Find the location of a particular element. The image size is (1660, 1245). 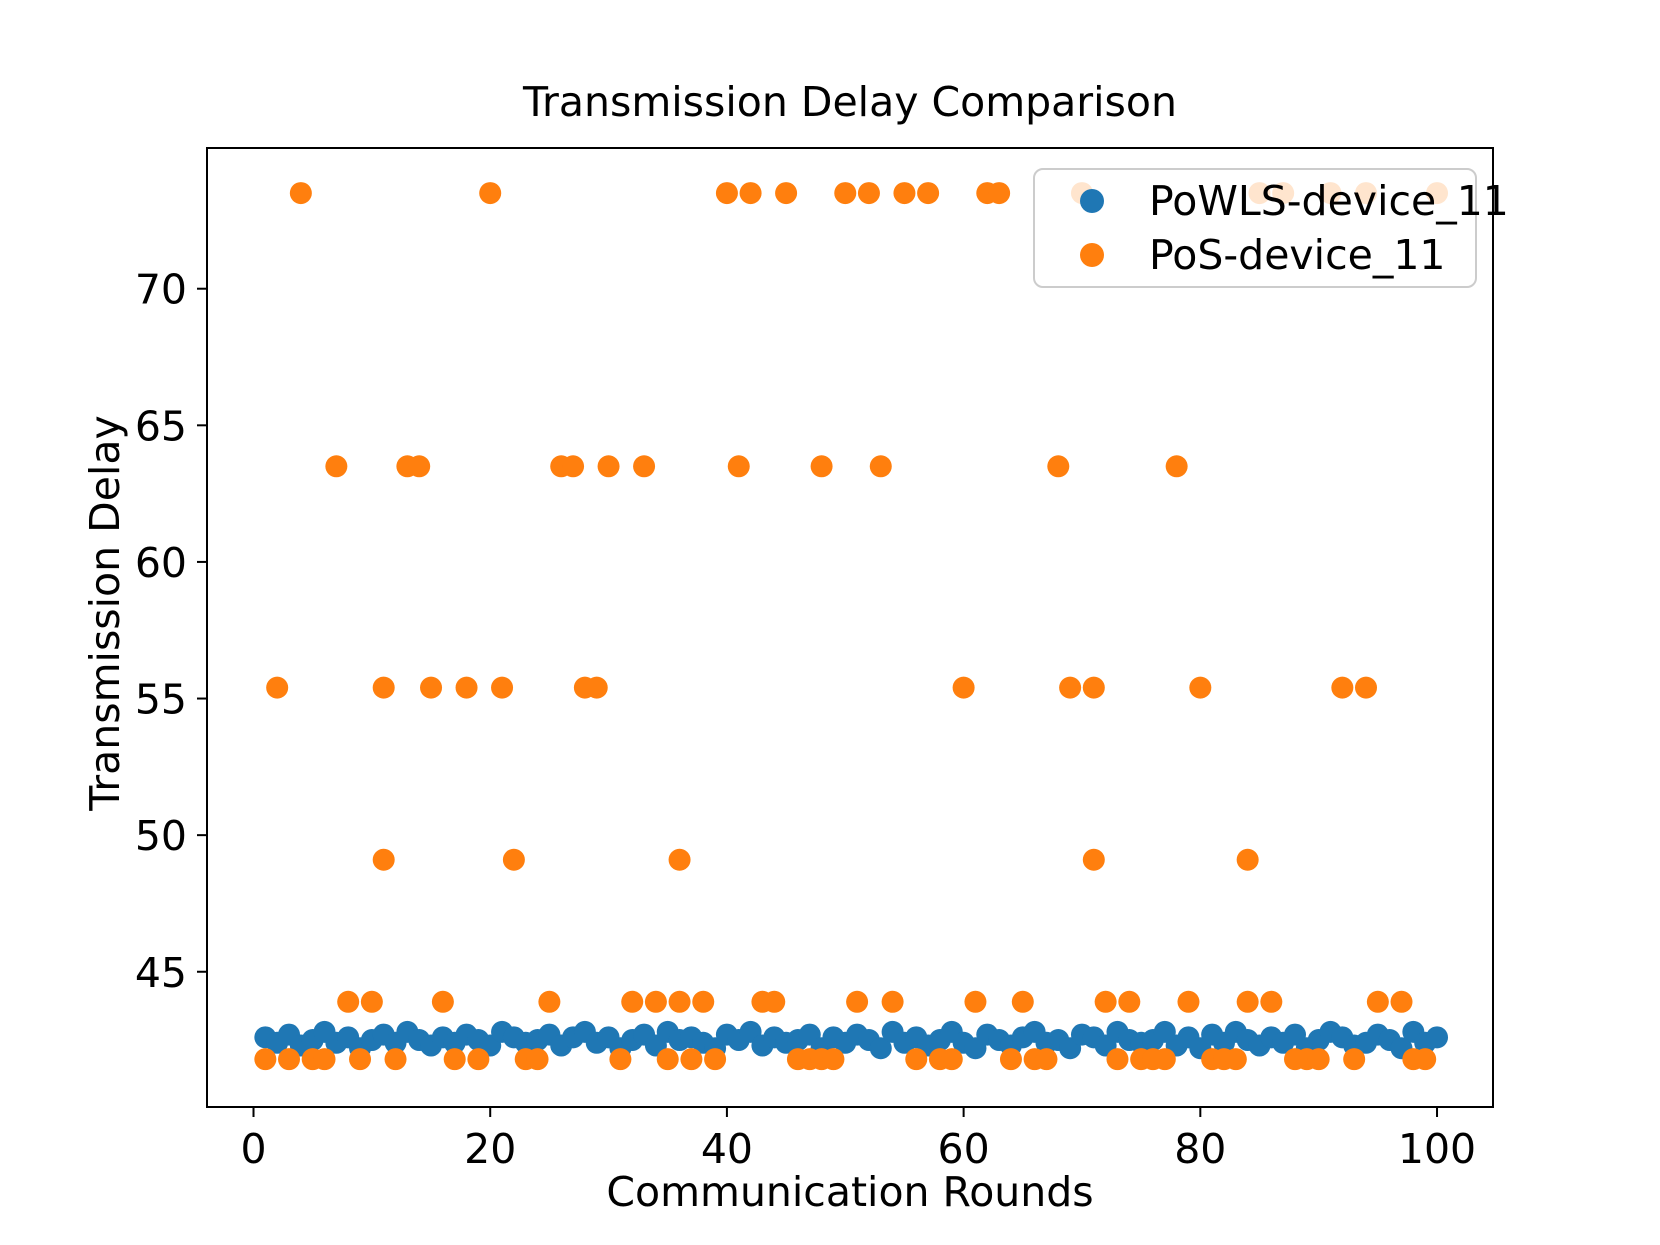

legend: PoWLS-device_11 PoS-device_11 is located at coordinates (1271, 228).